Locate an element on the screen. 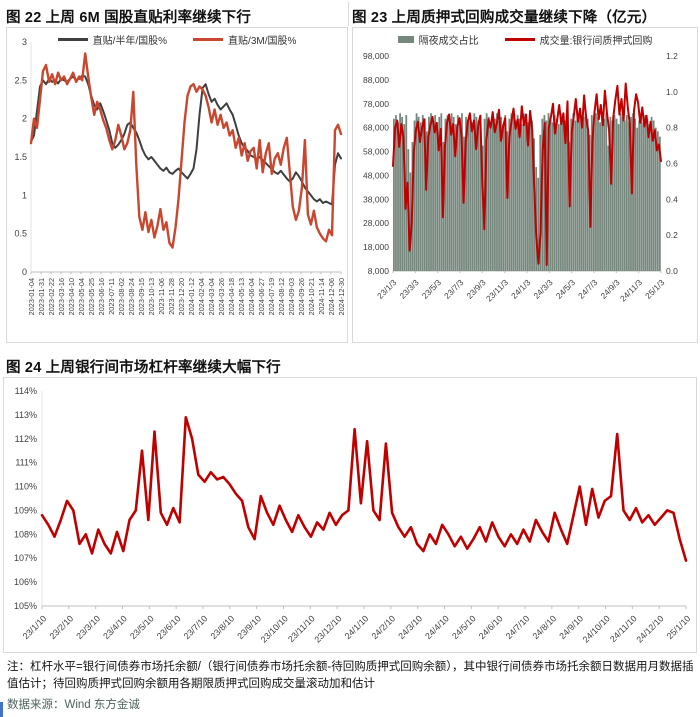 The width and height of the screenshot is (700, 717). tick-label: 23/8/10 is located at coordinates (222, 627).